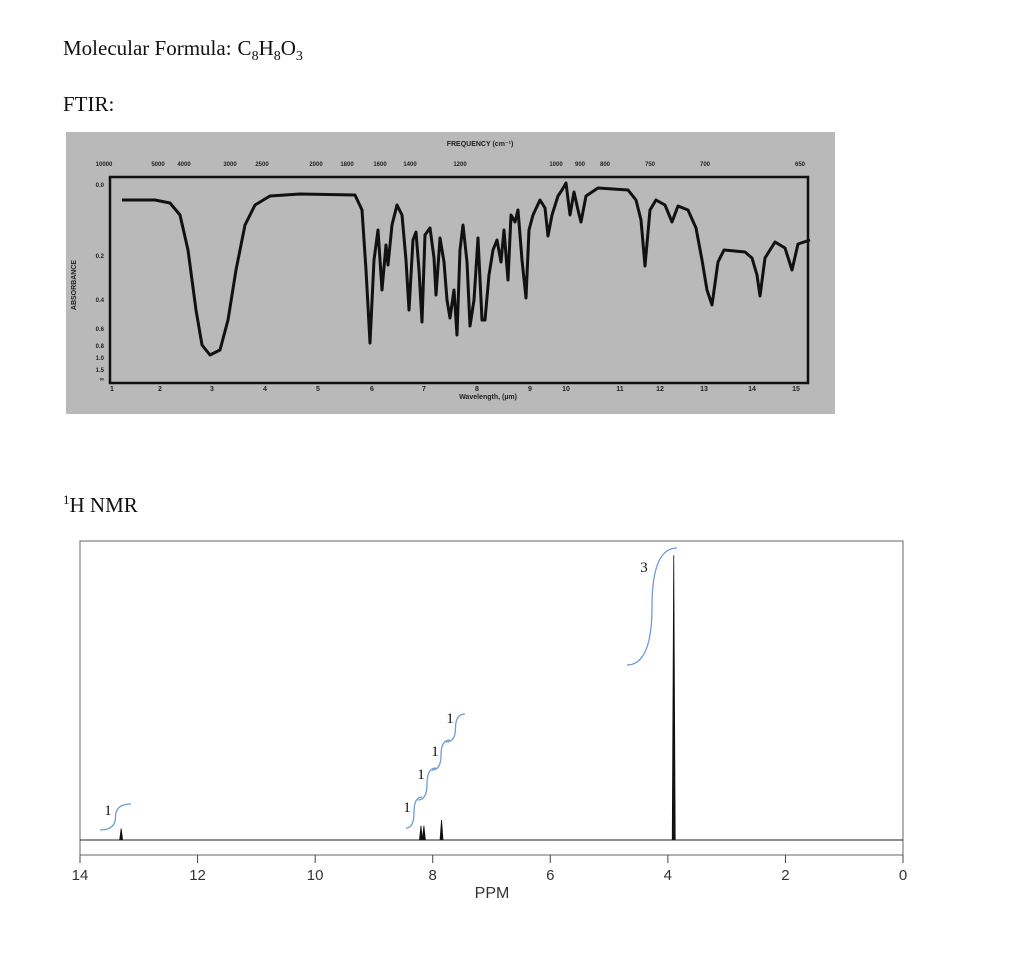  What do you see at coordinates (410, 165) in the screenshot?
I see `frequency-tick-label: 1400` at bounding box center [410, 165].